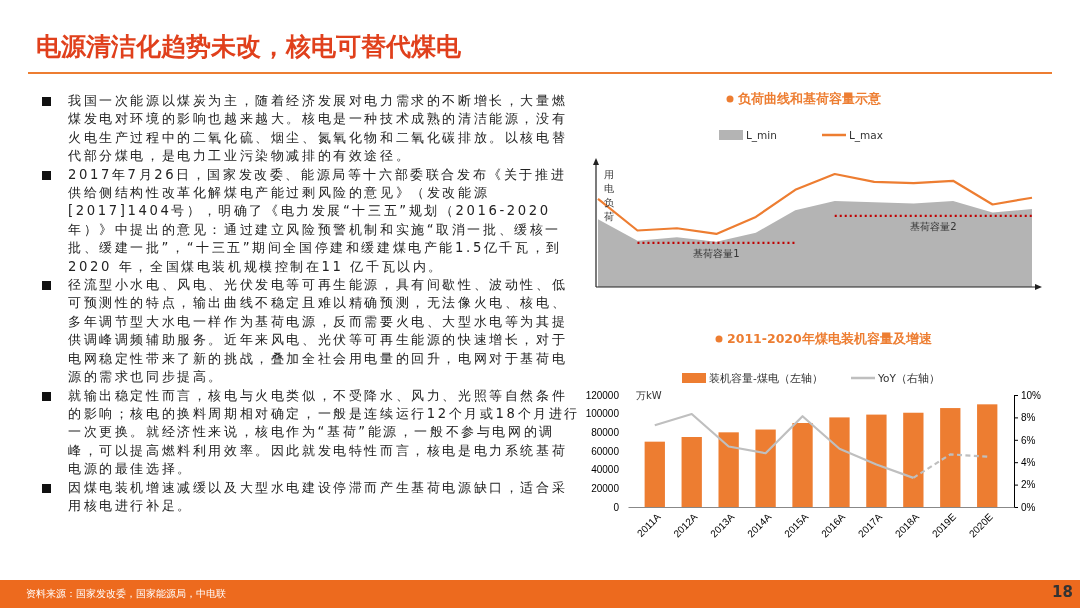  I want to click on text: 资料来源：国家发改委，国家能源局，中电联, so click(126, 594).